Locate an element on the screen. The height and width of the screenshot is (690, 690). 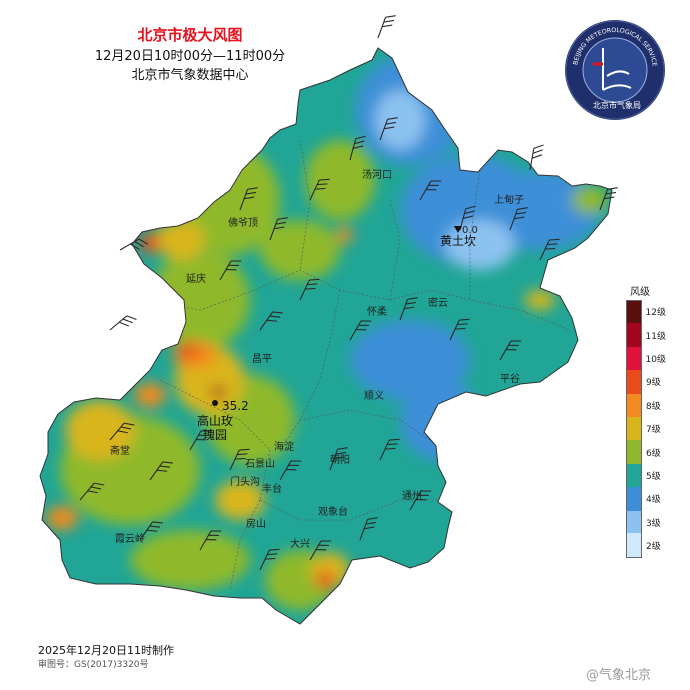
data-source: 北京市气象数据中心 is located at coordinates (190, 75).